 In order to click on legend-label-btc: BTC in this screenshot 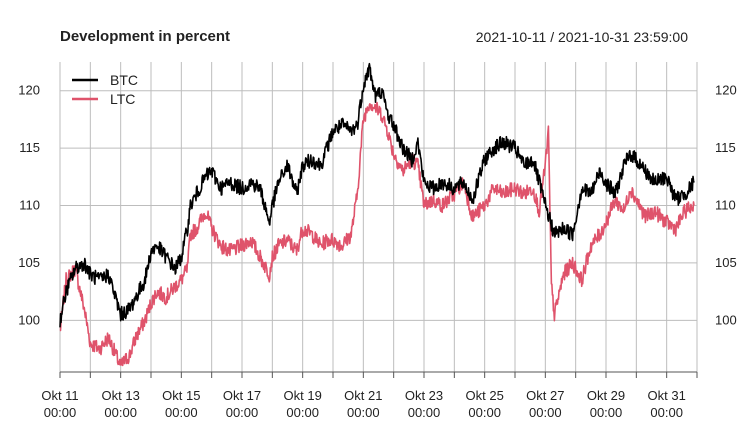, I will do `click(124, 80)`.